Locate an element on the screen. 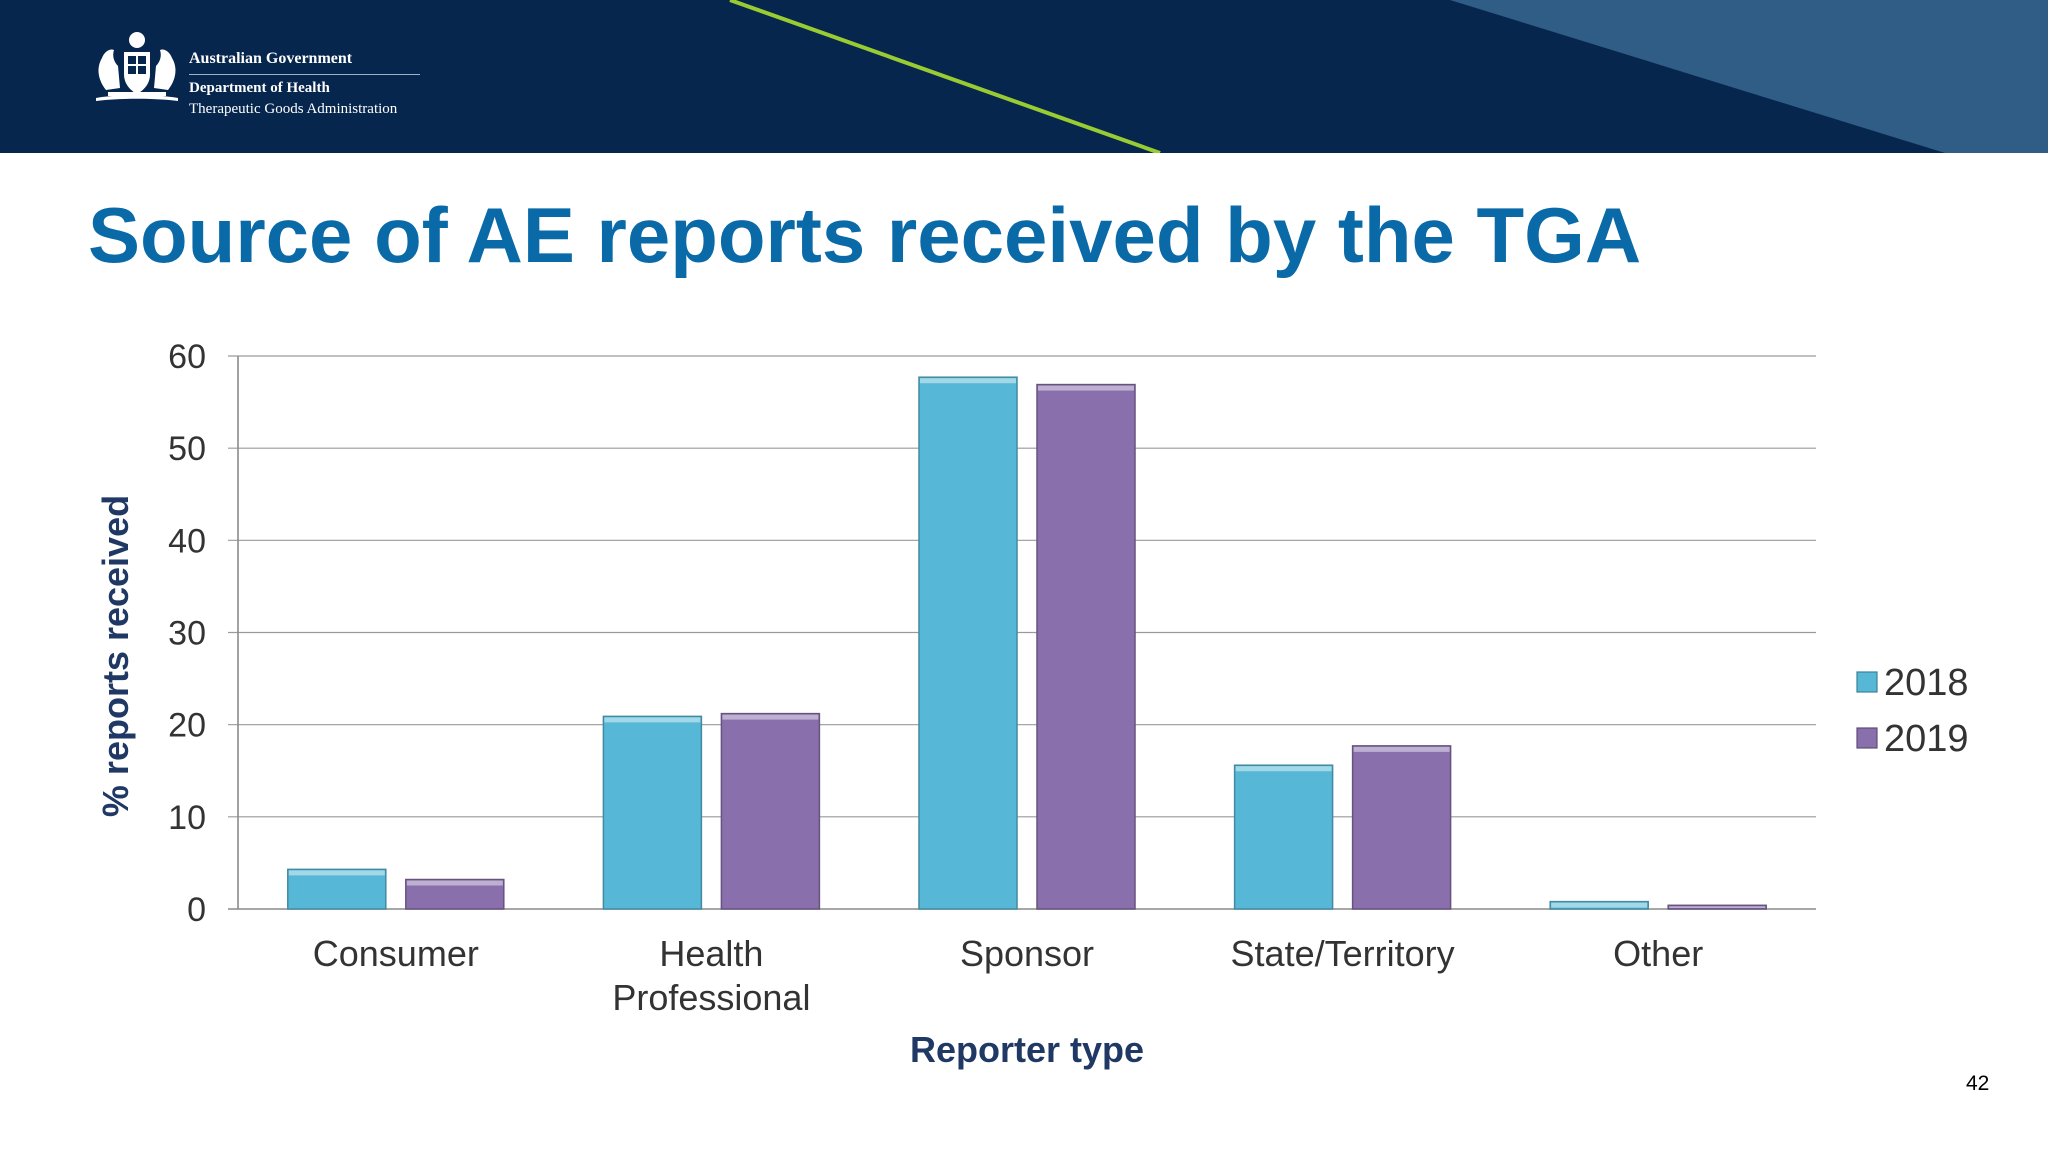 The image size is (2048, 1153). y-tick-label: 50 is located at coordinates (187, 449).